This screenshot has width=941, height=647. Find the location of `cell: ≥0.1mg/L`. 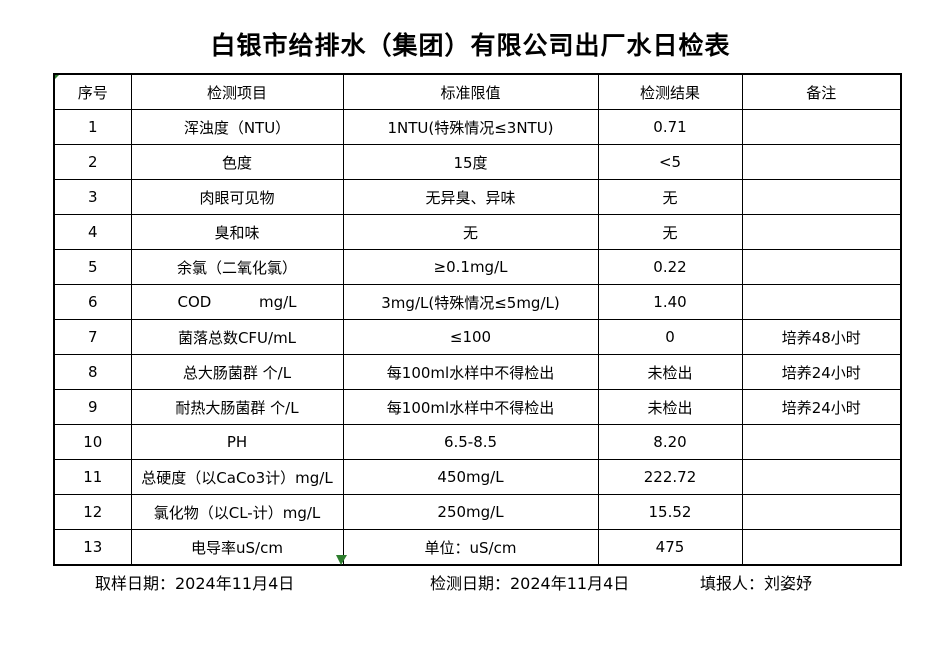

cell: ≥0.1mg/L is located at coordinates (470, 267).